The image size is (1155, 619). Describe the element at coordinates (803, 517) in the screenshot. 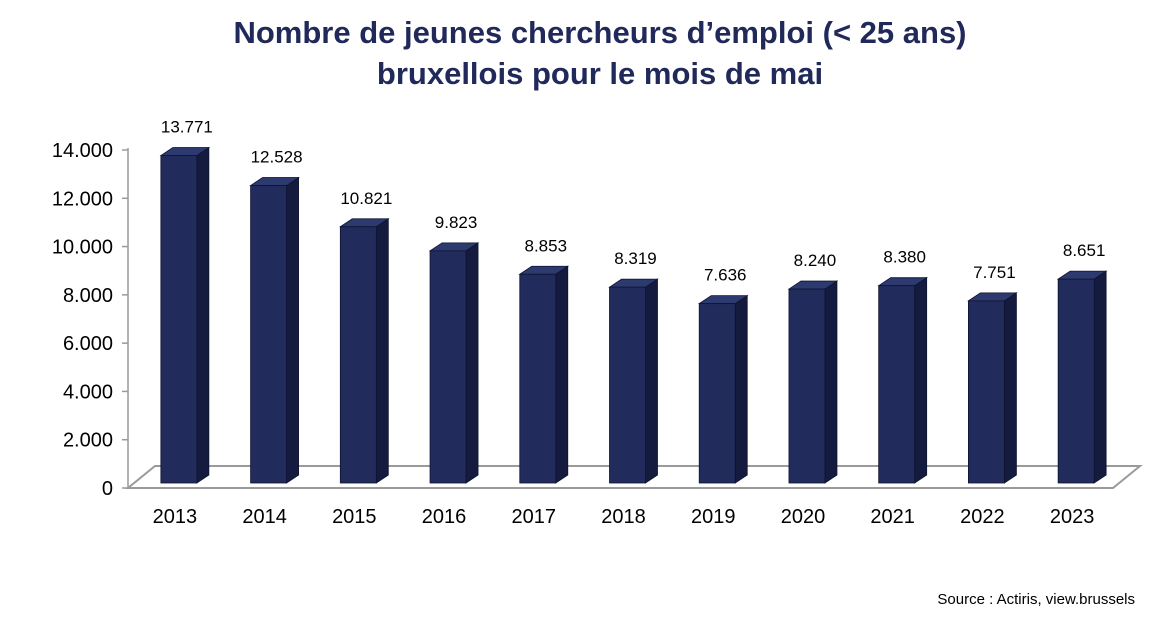

I see `x-tick-label: 2020` at that location.